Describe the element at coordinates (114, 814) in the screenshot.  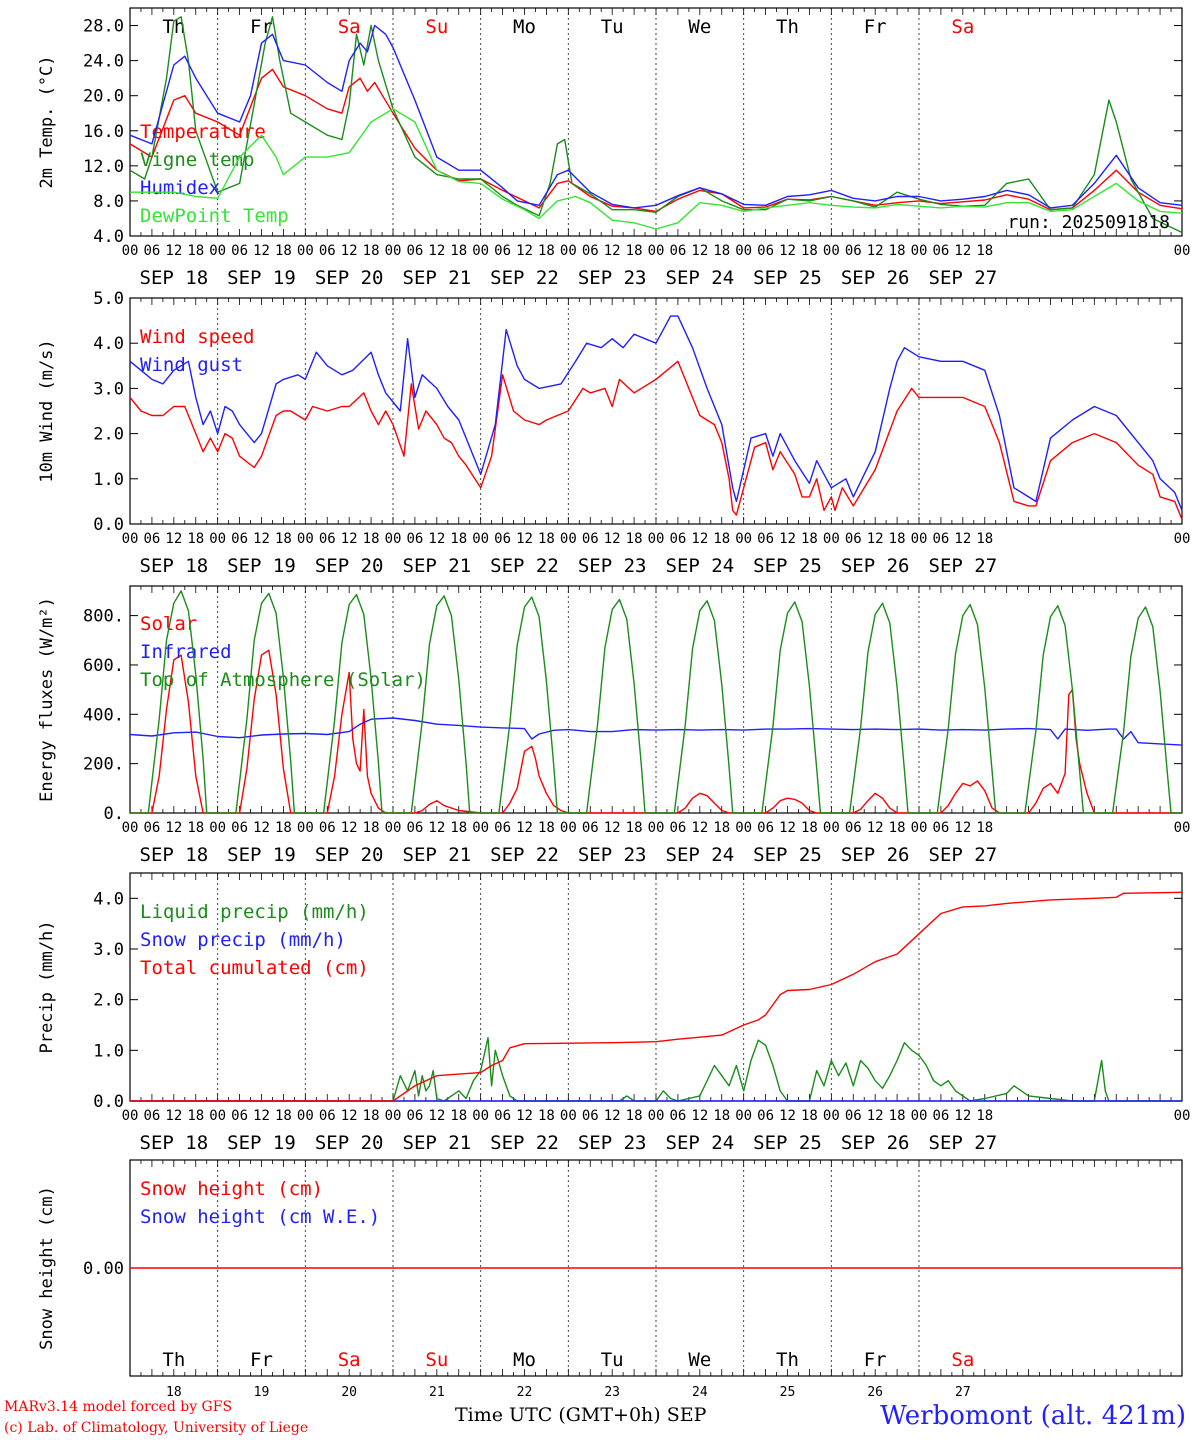
I see `y-tick-label-energy: 0.` at that location.